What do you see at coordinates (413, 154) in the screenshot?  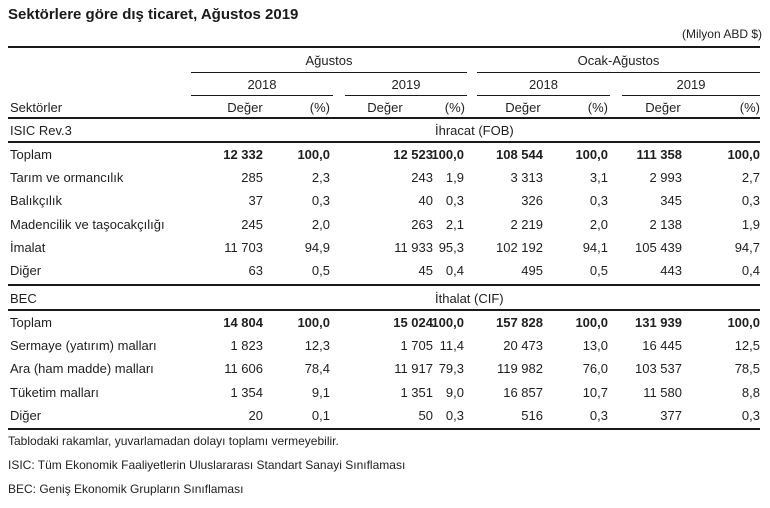 I see `cell-aug-2019-value: 12 523` at bounding box center [413, 154].